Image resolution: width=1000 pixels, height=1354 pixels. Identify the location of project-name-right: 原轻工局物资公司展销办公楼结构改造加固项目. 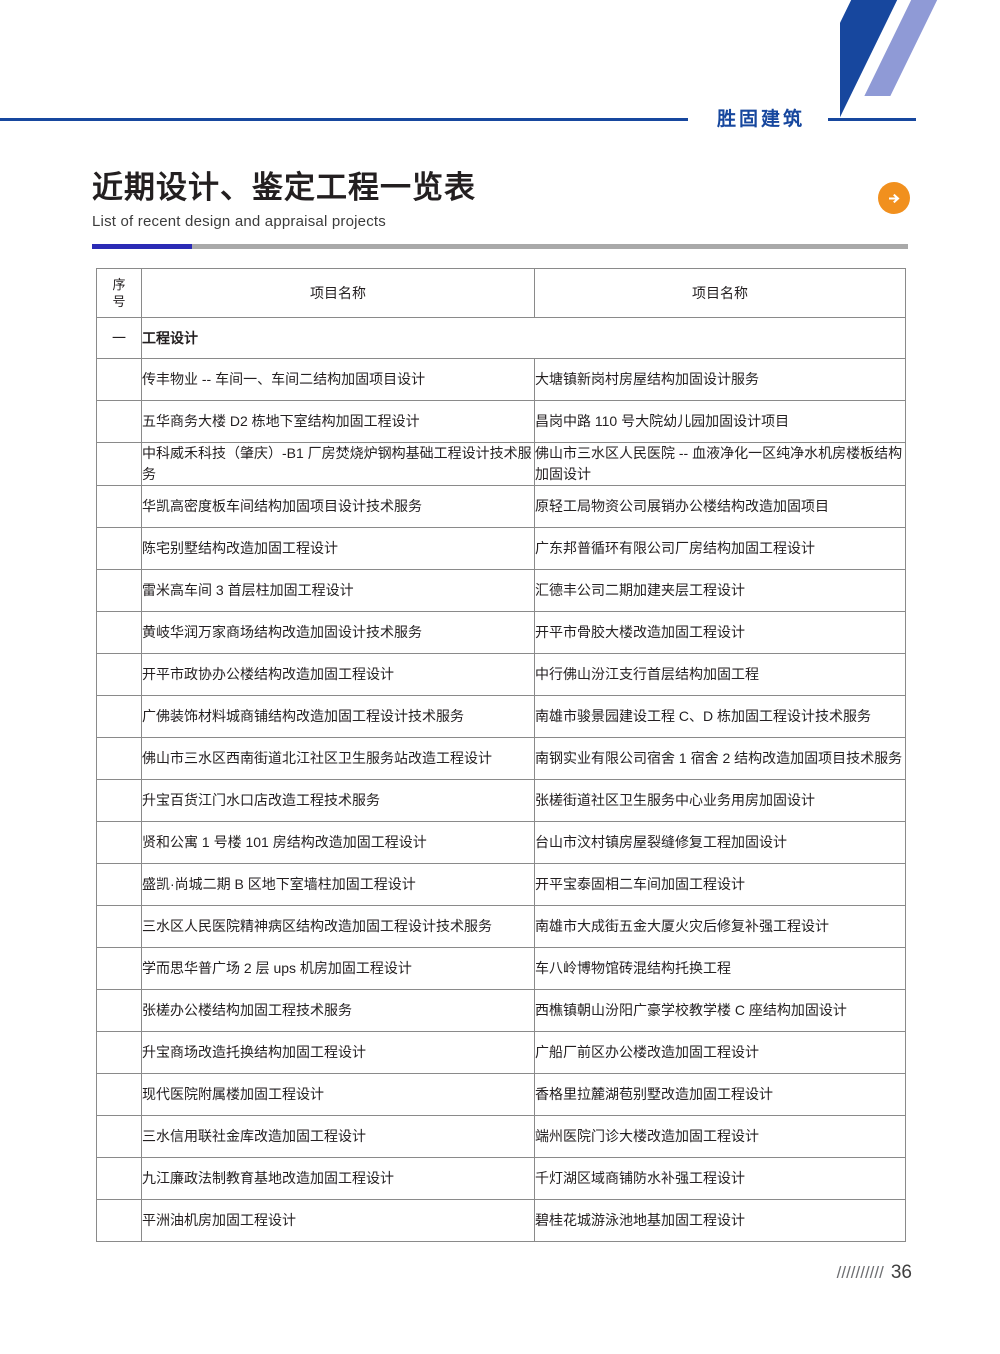
(720, 506).